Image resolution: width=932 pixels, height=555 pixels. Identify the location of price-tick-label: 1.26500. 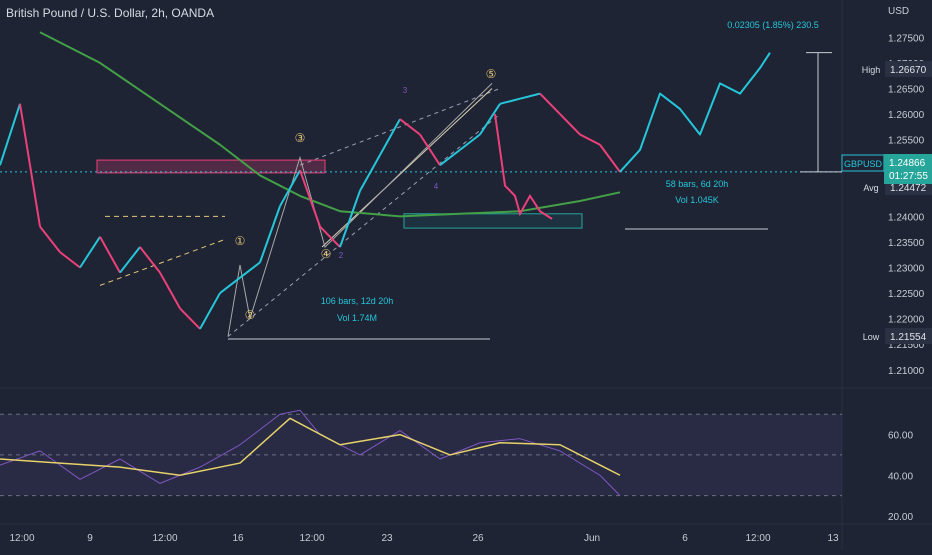
(906, 89).